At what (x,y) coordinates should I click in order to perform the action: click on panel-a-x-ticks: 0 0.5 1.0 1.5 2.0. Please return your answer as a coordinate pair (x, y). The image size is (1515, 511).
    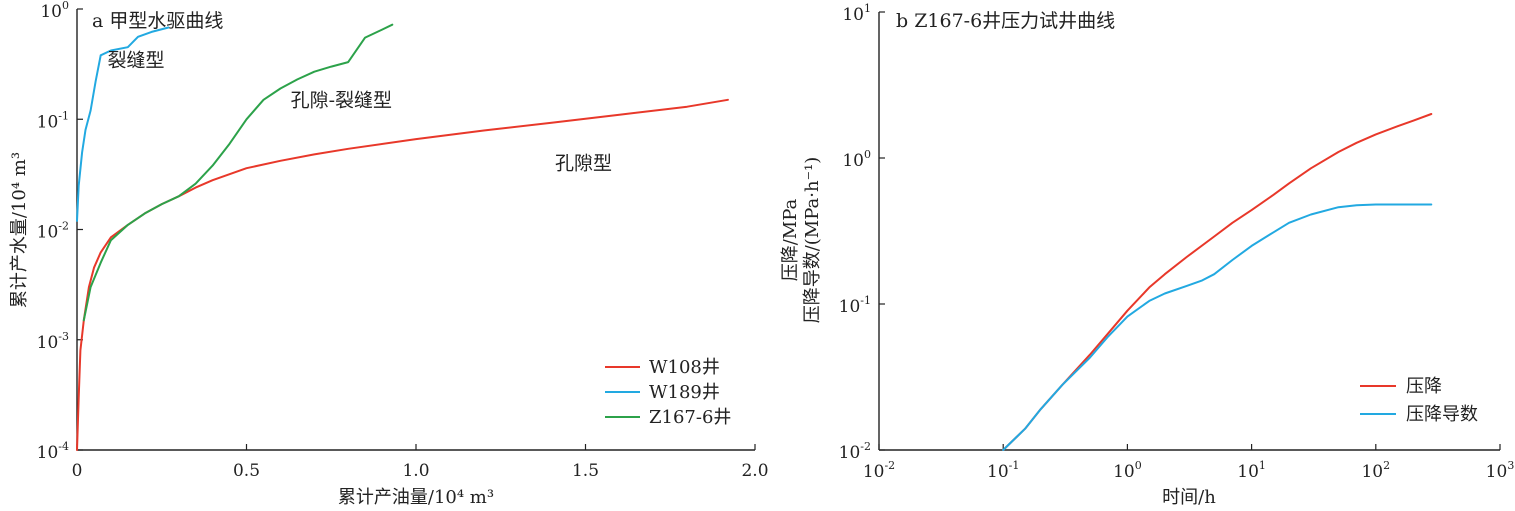
    Looking at the image, I should click on (420, 462).